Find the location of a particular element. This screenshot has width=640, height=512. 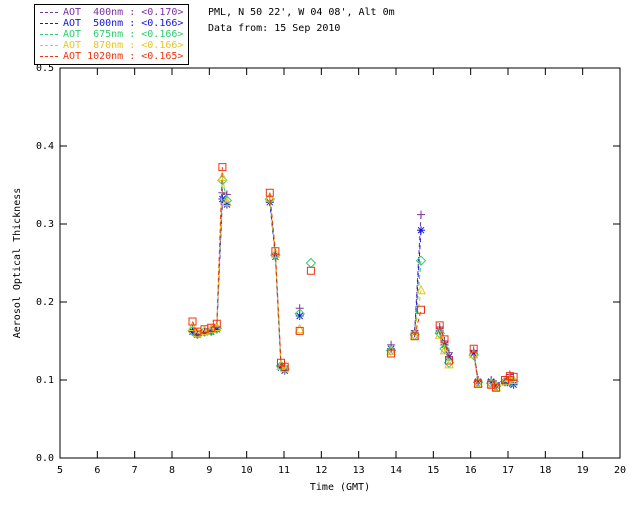

x-axis-label: Time (GMT) is located at coordinates (340, 487).